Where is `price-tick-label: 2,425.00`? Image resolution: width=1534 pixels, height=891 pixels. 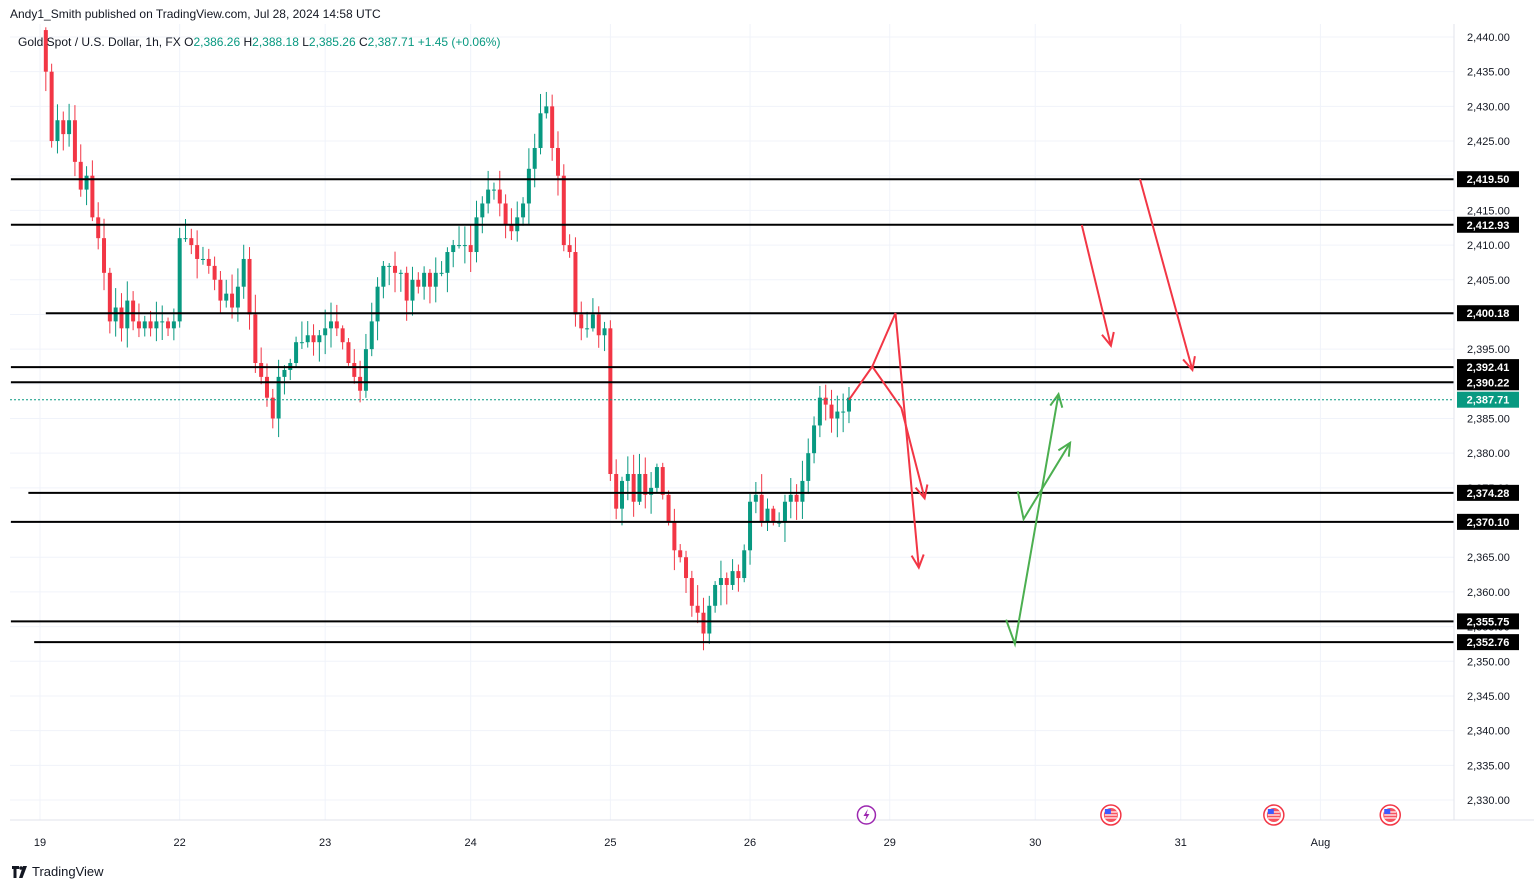 price-tick-label: 2,425.00 is located at coordinates (1488, 142).